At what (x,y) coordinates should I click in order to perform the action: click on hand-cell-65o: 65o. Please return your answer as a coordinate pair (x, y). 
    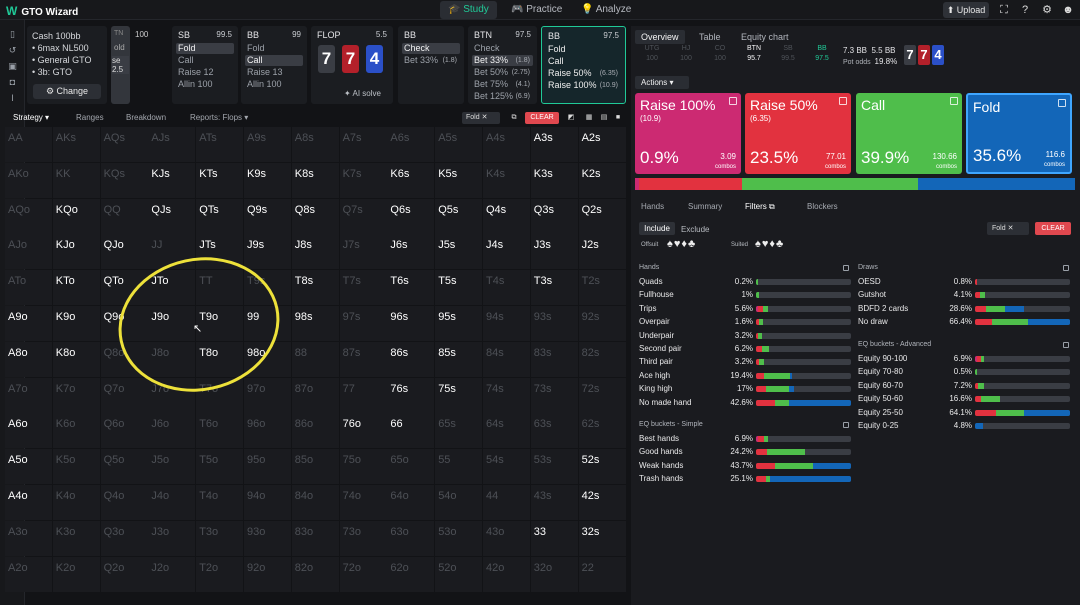
    Looking at the image, I should click on (411, 467).